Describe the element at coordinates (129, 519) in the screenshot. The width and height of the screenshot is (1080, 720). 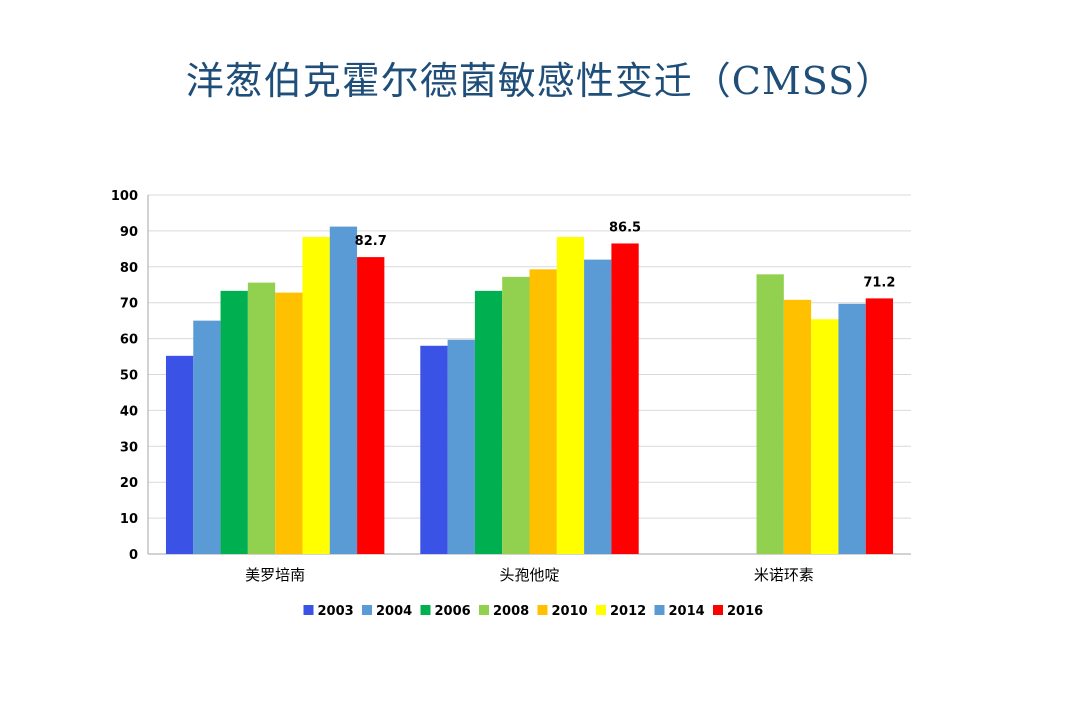
I see `y-tick-label: 10` at that location.